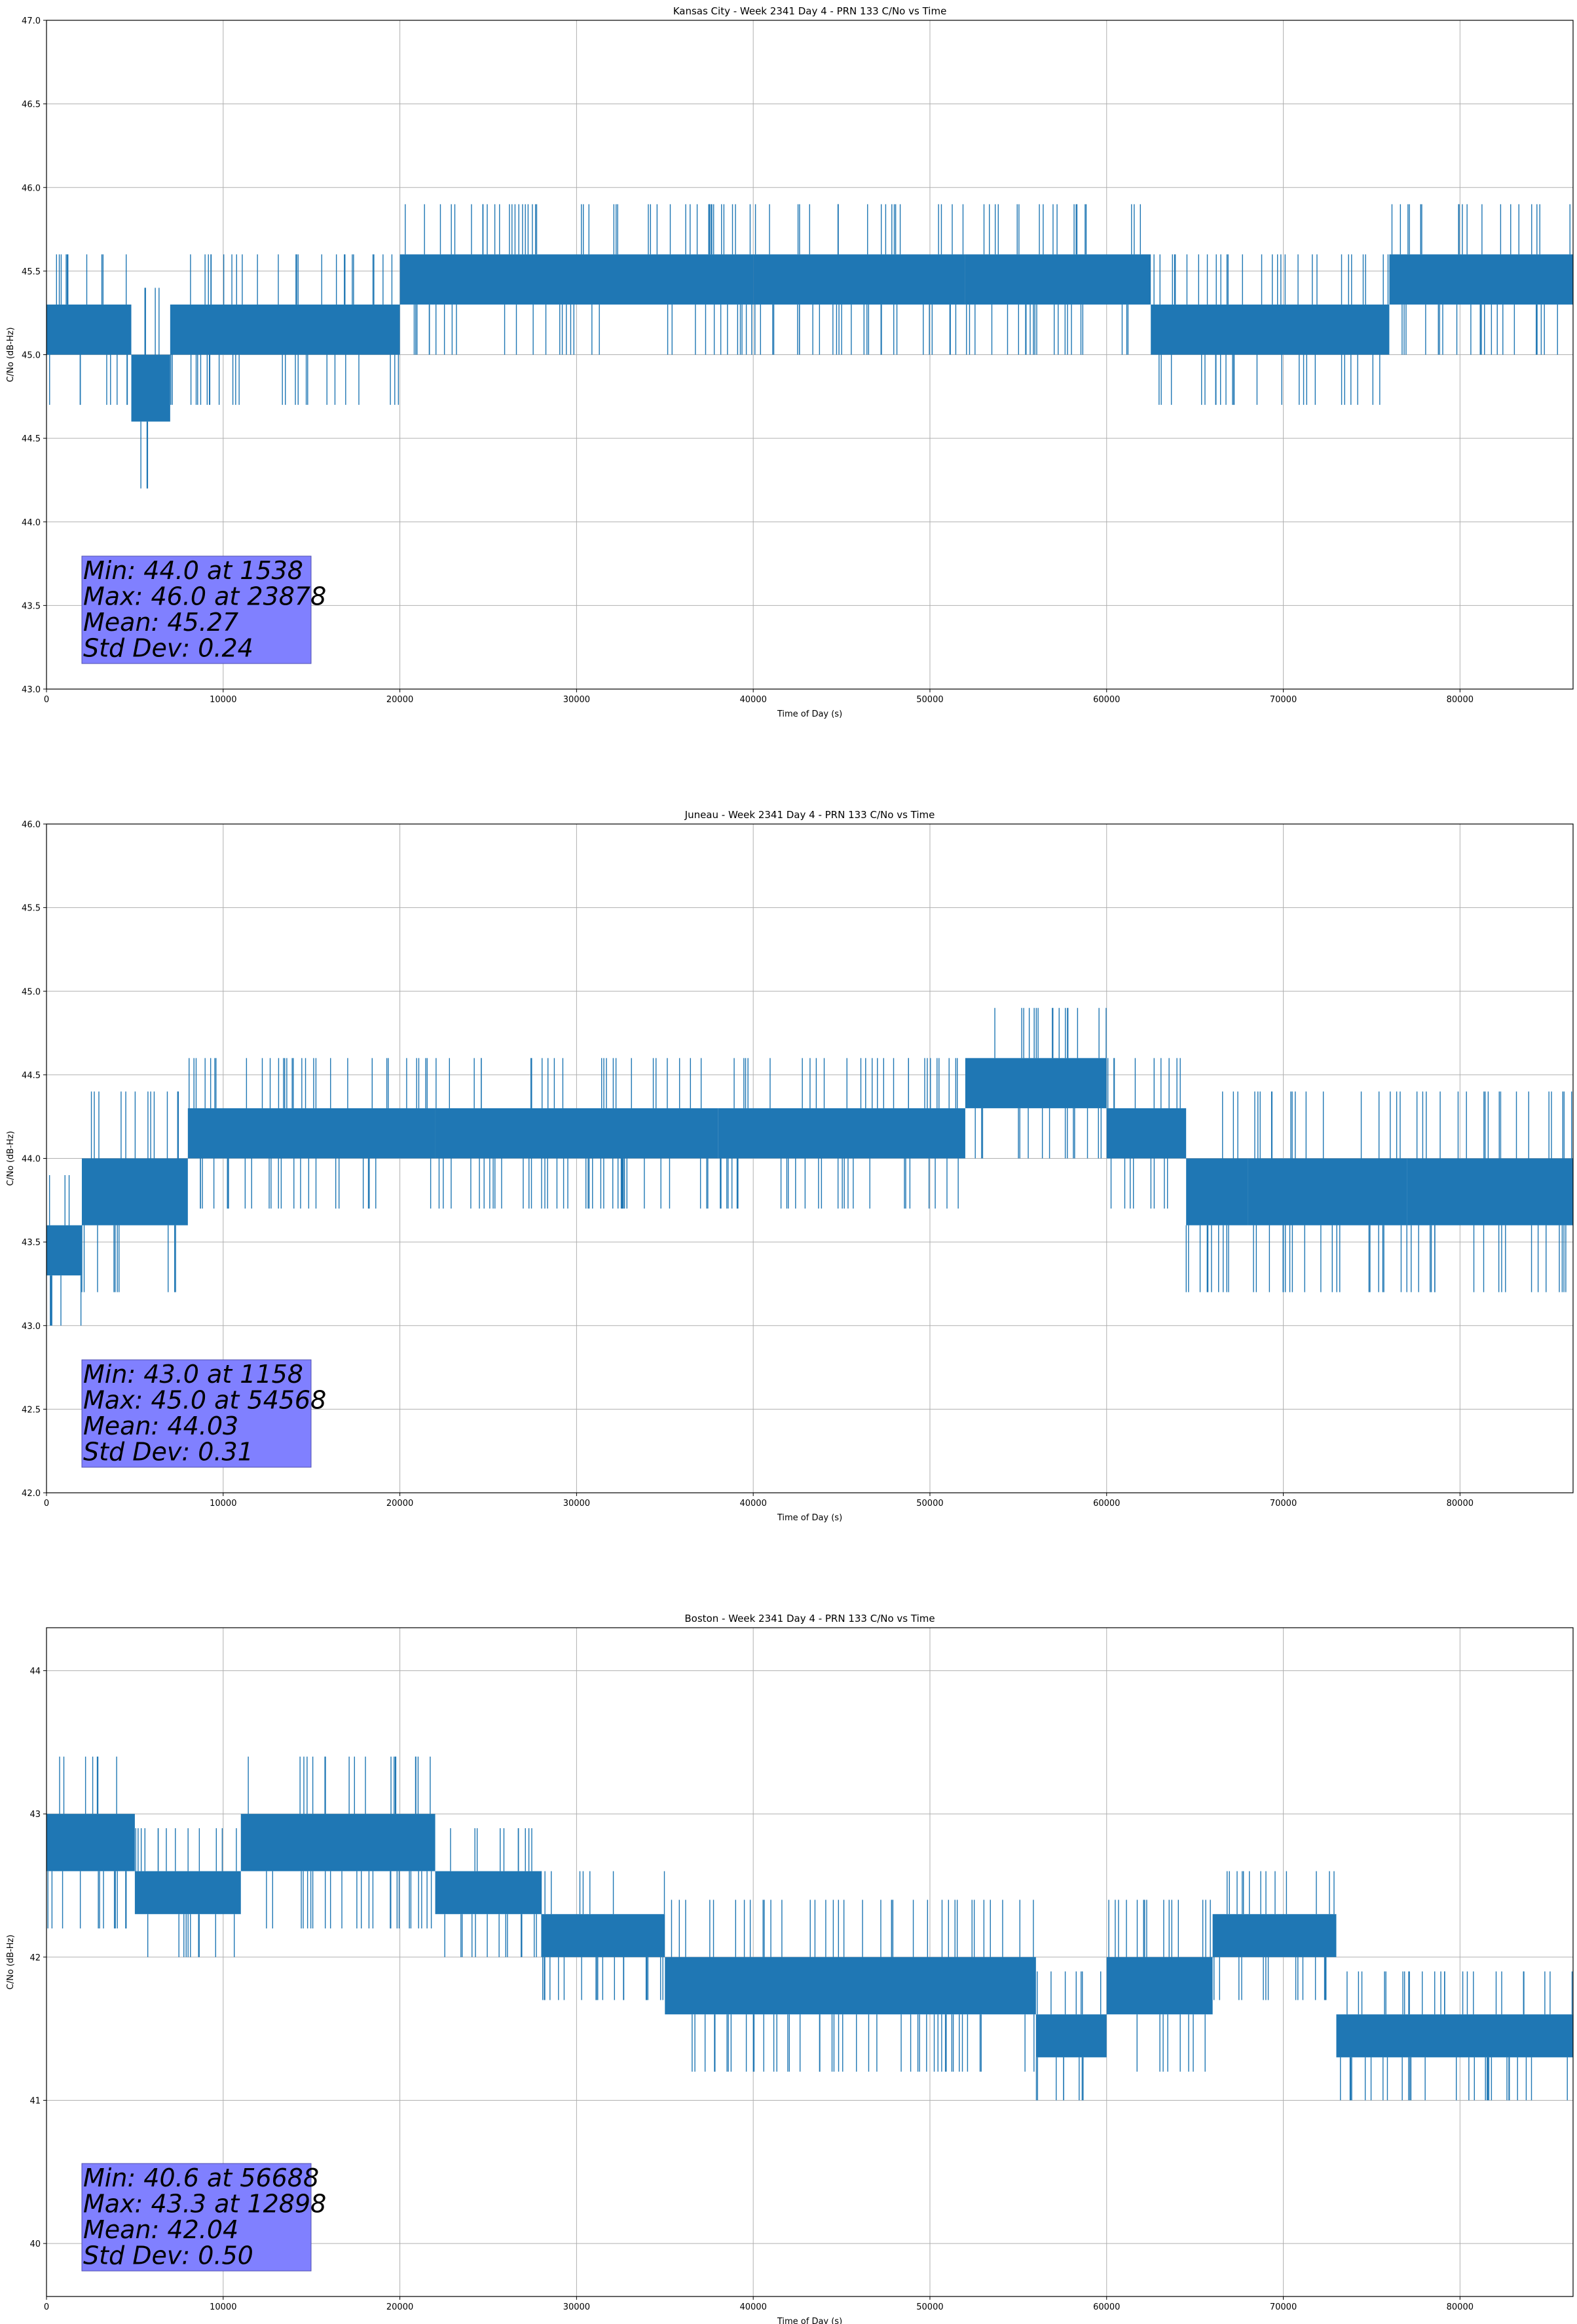 The width and height of the screenshot is (1577, 2324). What do you see at coordinates (193, 1374) in the screenshot?
I see `stat-min: Min: 43.0 at 1158` at bounding box center [193, 1374].